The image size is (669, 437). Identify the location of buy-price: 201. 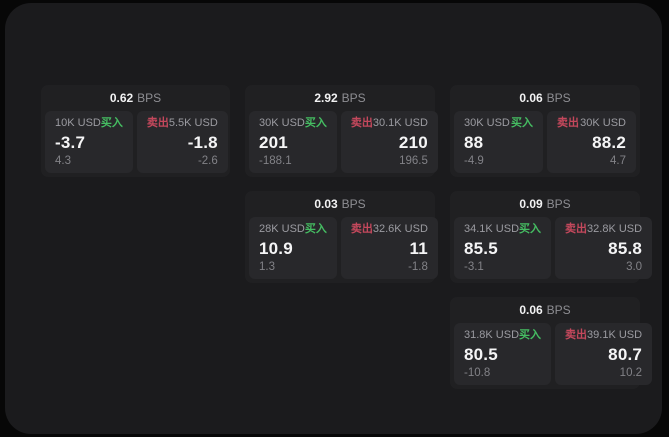
(273, 142).